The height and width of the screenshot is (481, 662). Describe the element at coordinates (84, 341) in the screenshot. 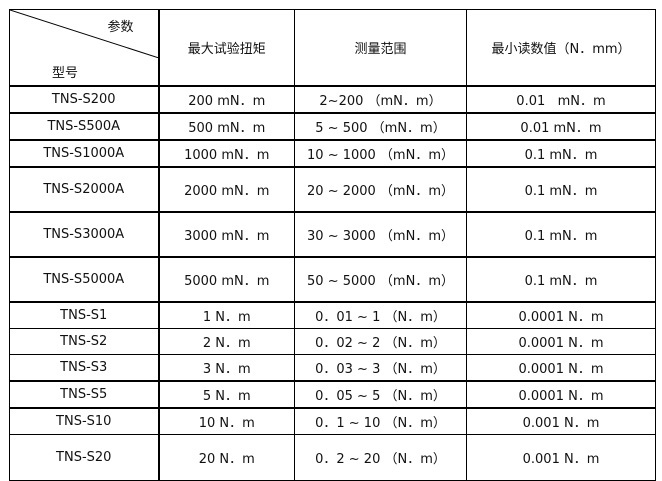

I see `cell-model: TNS-S2` at that location.